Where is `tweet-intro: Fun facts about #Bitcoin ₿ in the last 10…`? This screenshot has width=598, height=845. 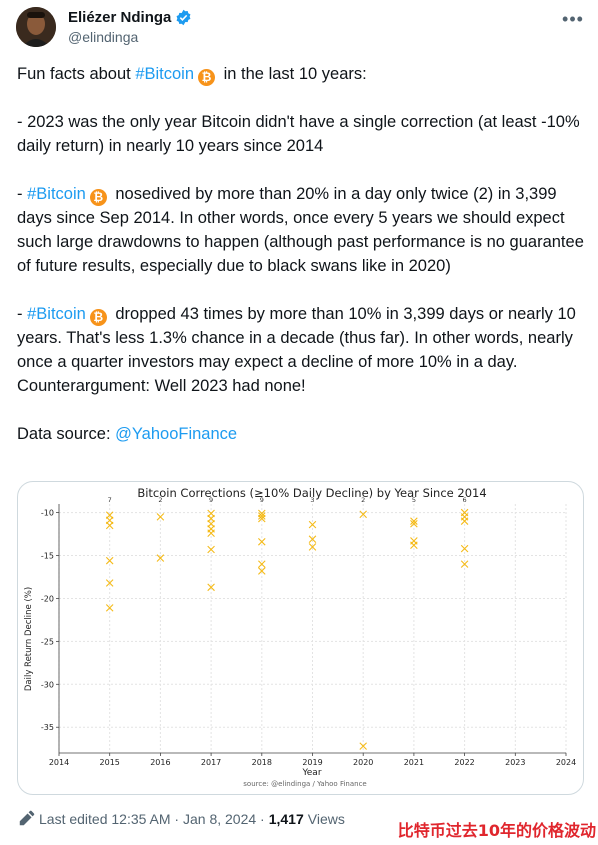
tweet-intro: Fun facts about #Bitcoin ₿ in the last 10… is located at coordinates (192, 75).